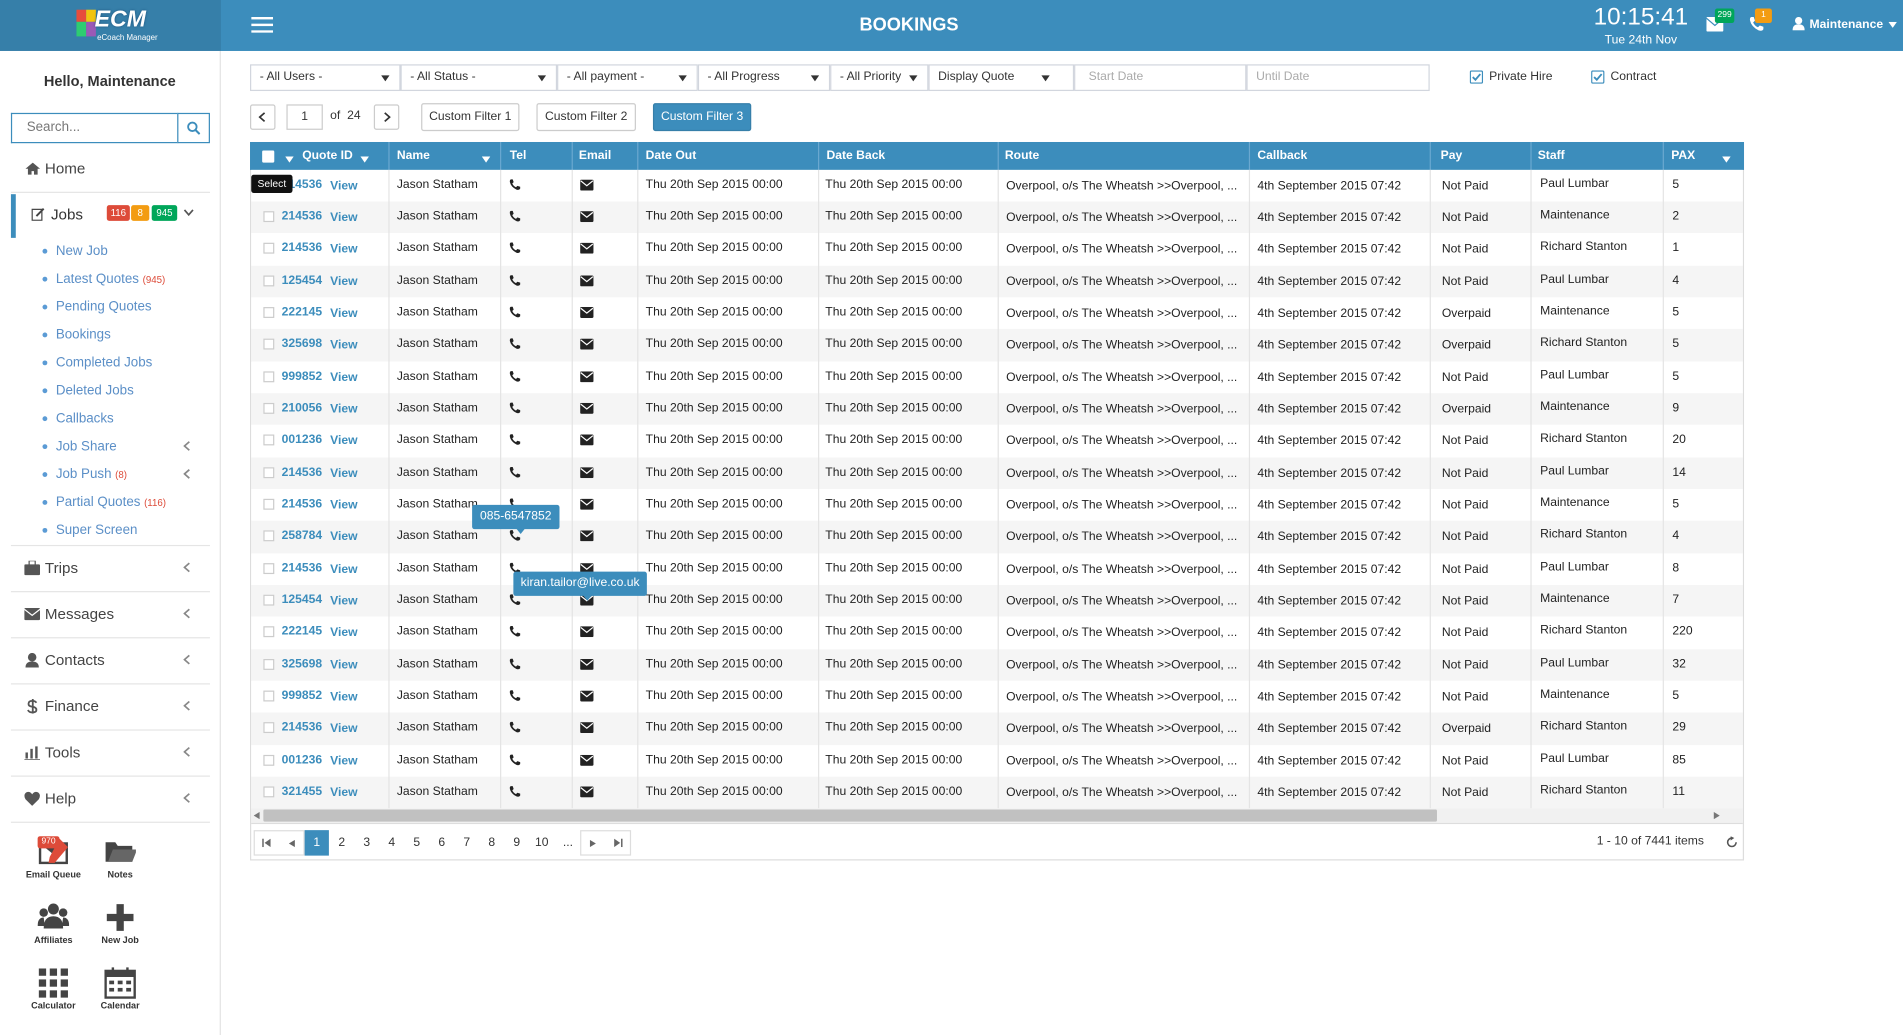 This screenshot has width=1903, height=1035. Describe the element at coordinates (479, 78) in the screenshot. I see `filter-select: - All Status -` at that location.